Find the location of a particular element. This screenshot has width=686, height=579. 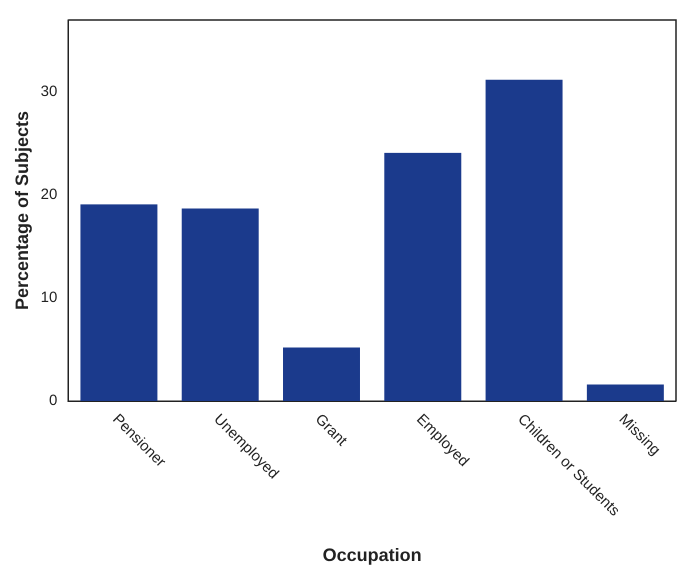

y-tick-label: 10 is located at coordinates (49, 297).